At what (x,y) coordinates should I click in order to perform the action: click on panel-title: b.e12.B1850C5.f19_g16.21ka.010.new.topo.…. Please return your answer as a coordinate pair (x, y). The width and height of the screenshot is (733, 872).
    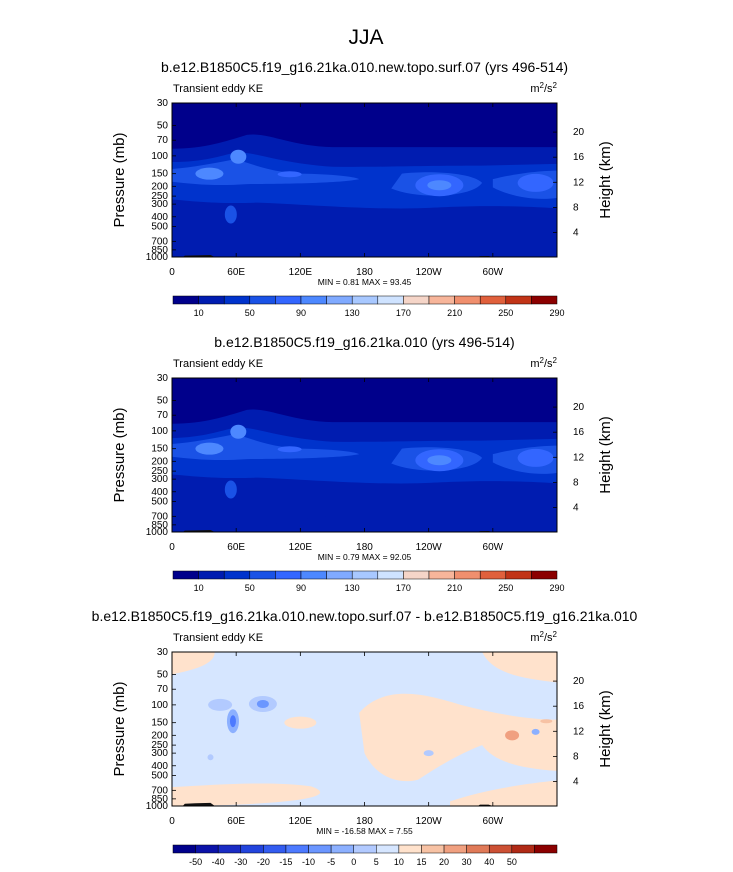
    Looking at the image, I should click on (365, 616).